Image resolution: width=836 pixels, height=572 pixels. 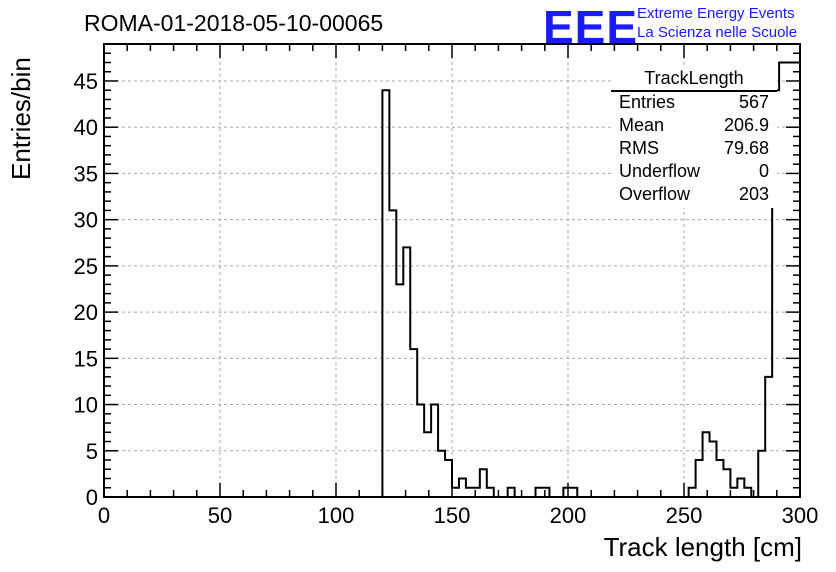 I want to click on stats-row-mean: Mean 206.9, so click(x=694, y=125).